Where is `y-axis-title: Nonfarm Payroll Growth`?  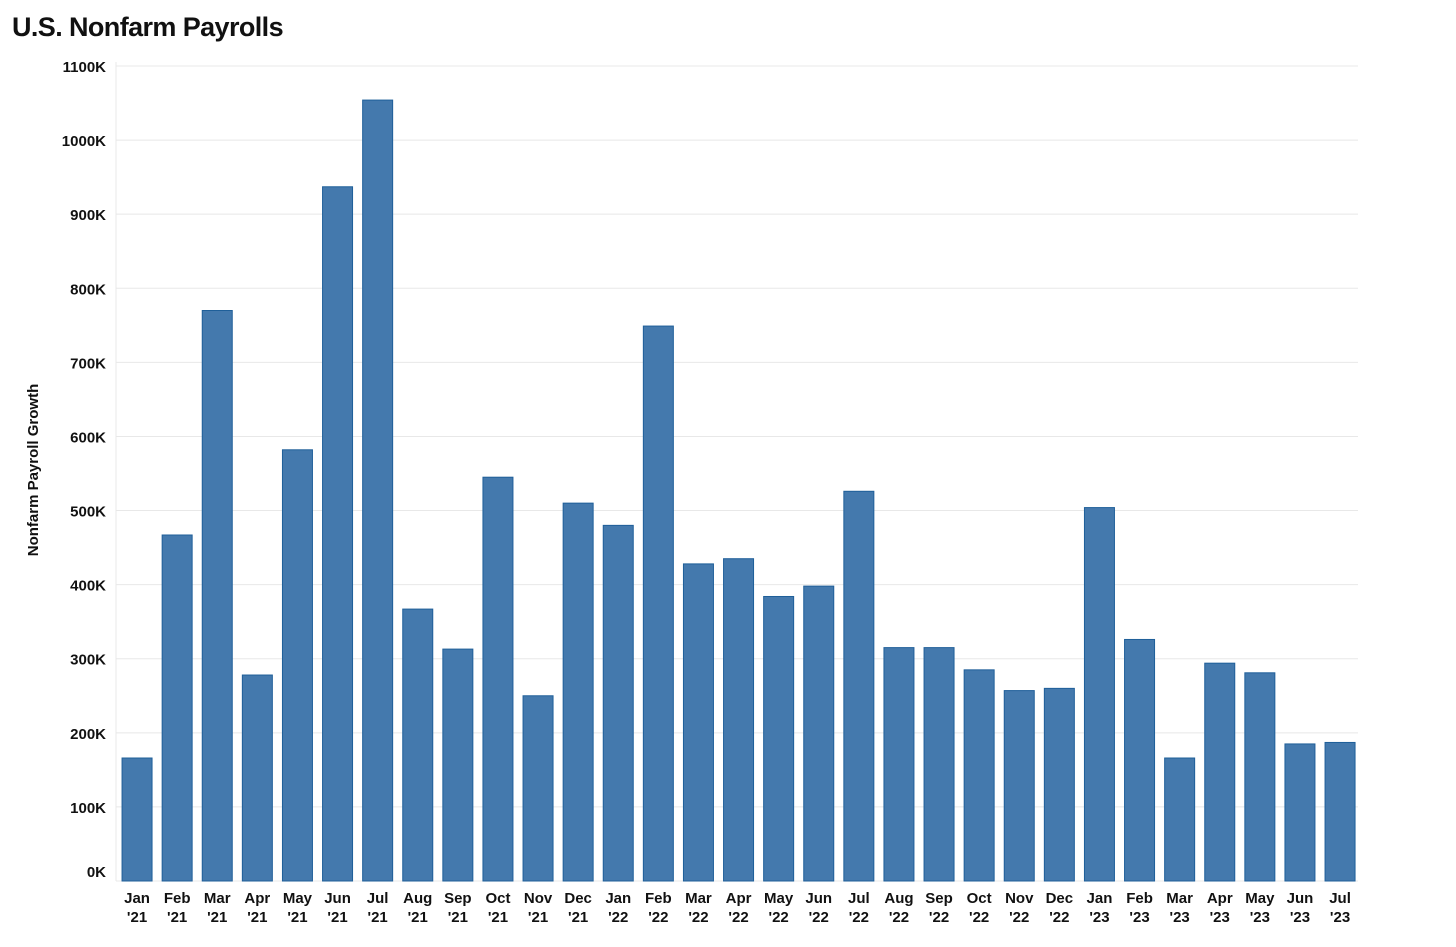 y-axis-title: Nonfarm Payroll Growth is located at coordinates (33, 470).